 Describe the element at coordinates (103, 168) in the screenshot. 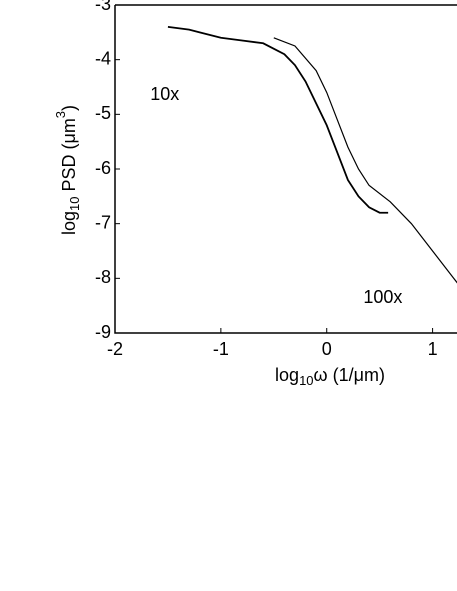

I see `y-tick-label: -6` at that location.